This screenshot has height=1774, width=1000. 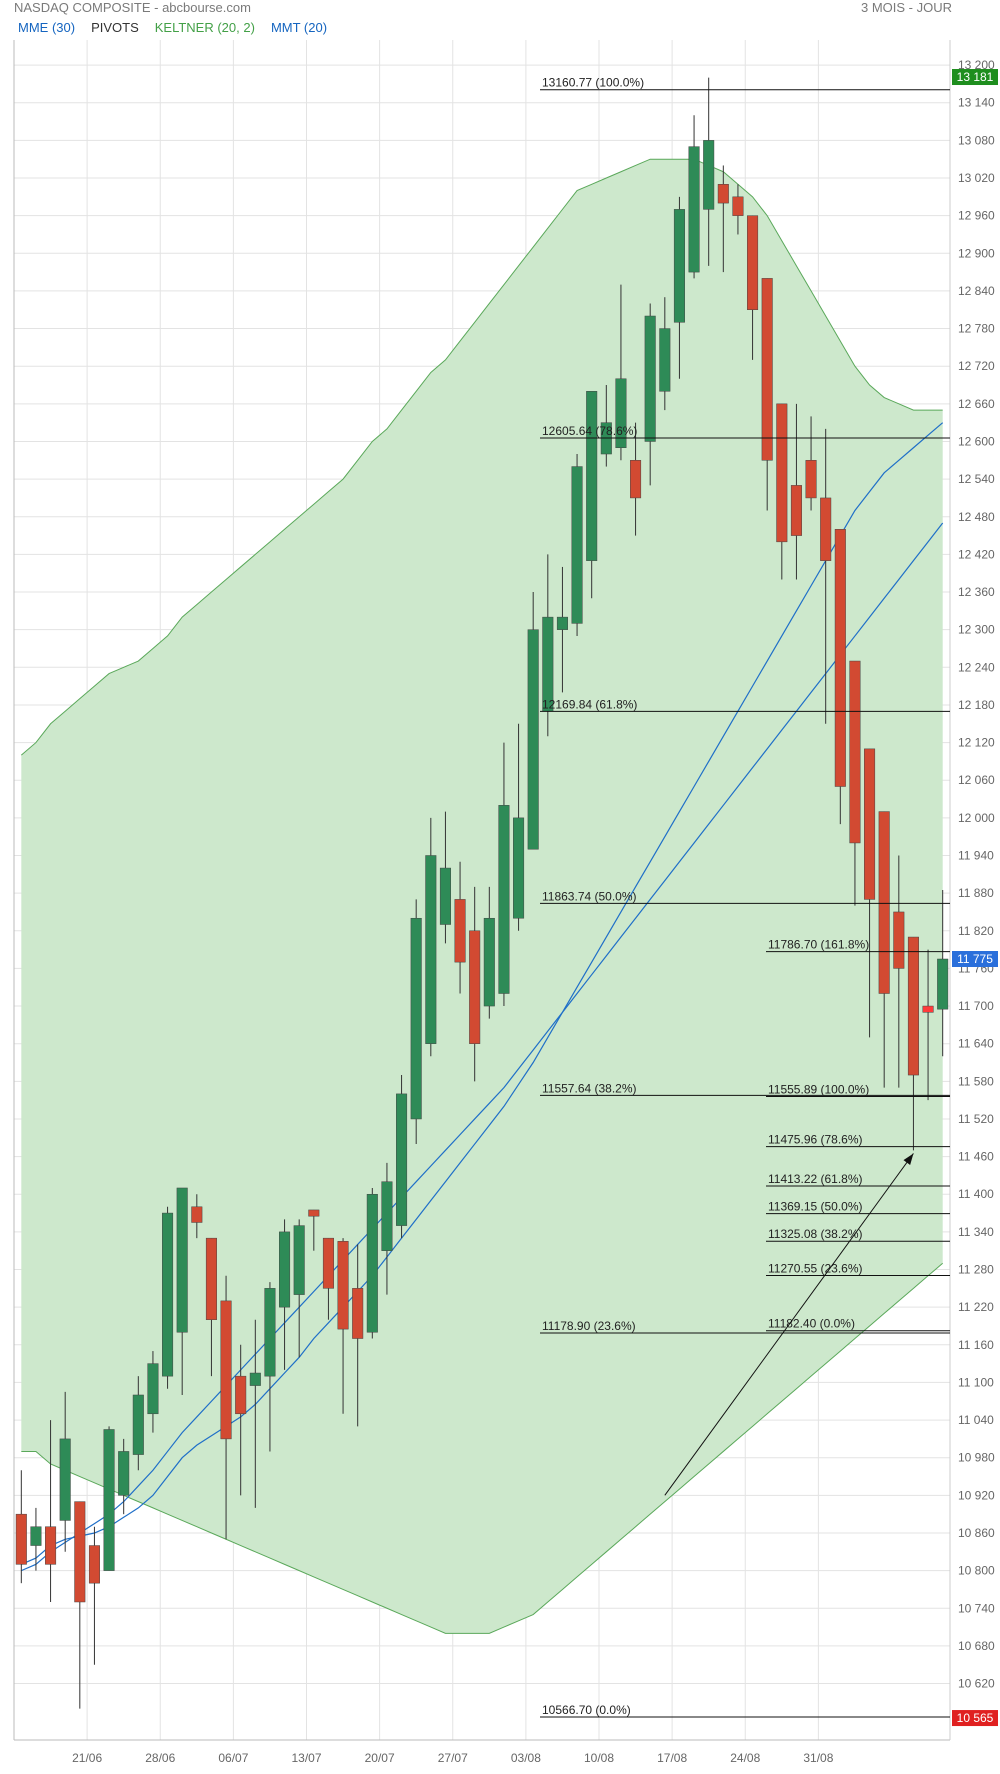 What do you see at coordinates (976, 780) in the screenshot?
I see `y-tick-label: 12 060` at bounding box center [976, 780].